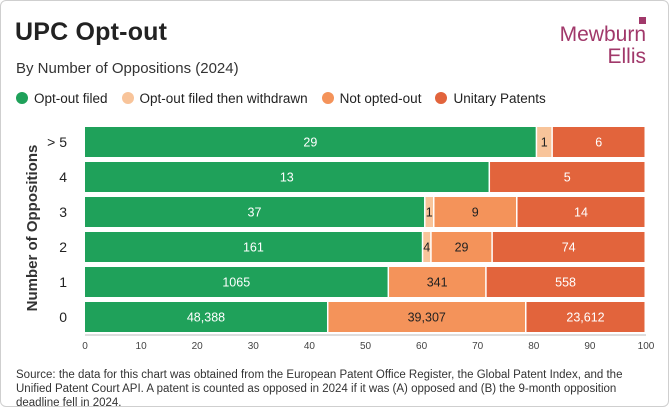 The image size is (669, 410). Describe the element at coordinates (626, 56) in the screenshot. I see `logo-line-2: Ellis` at that location.